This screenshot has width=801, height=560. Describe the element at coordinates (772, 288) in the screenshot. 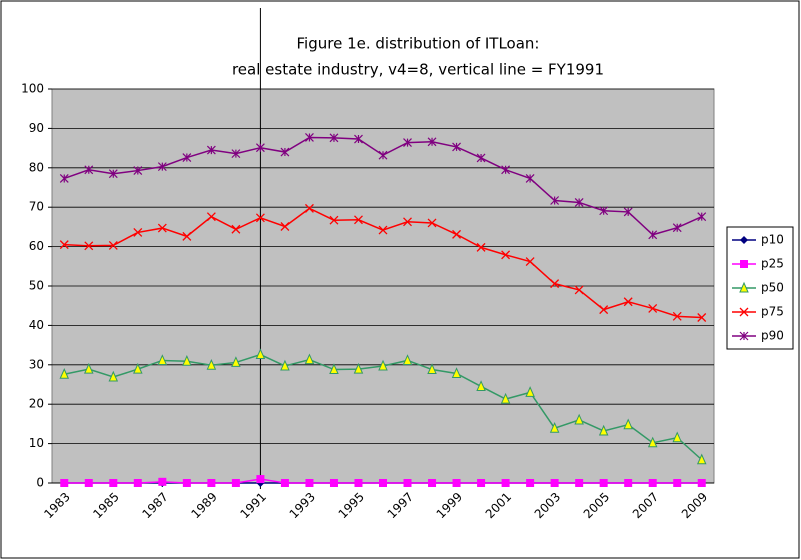

I see `legend-label: p50` at that location.